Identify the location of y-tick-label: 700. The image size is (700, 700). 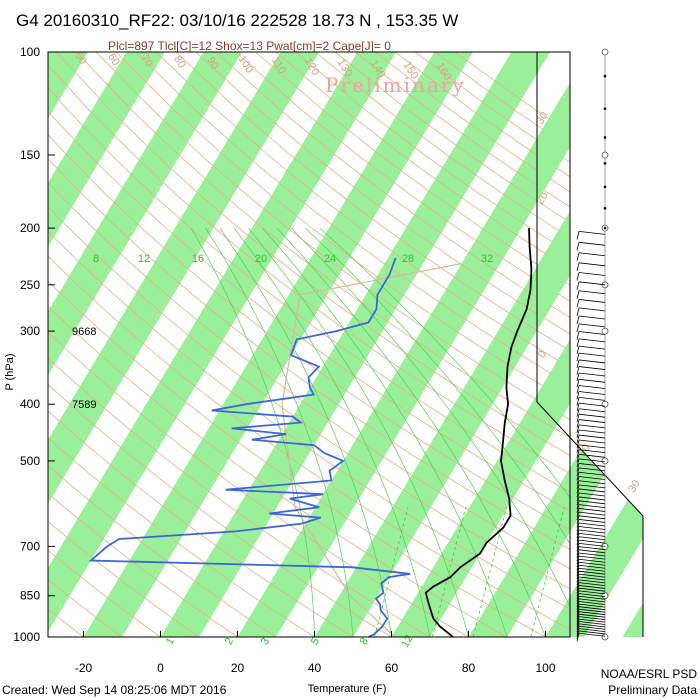
(30, 546).